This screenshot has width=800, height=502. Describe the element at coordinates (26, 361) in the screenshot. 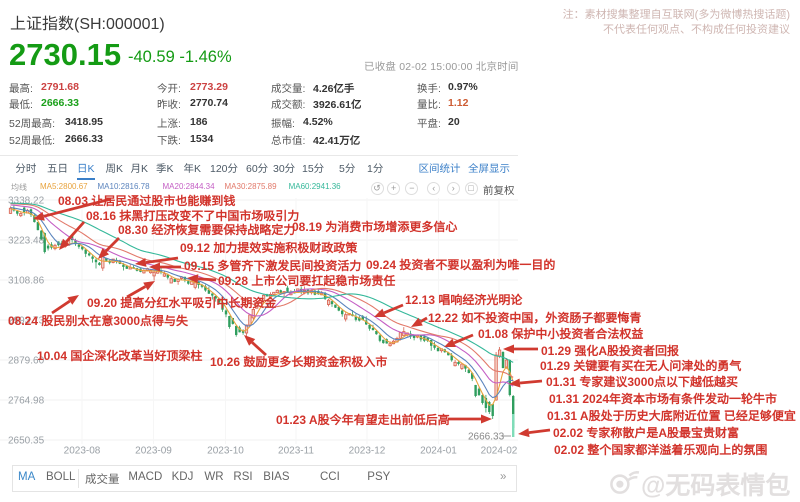

I see `svg-text: 2879.60` at that location.